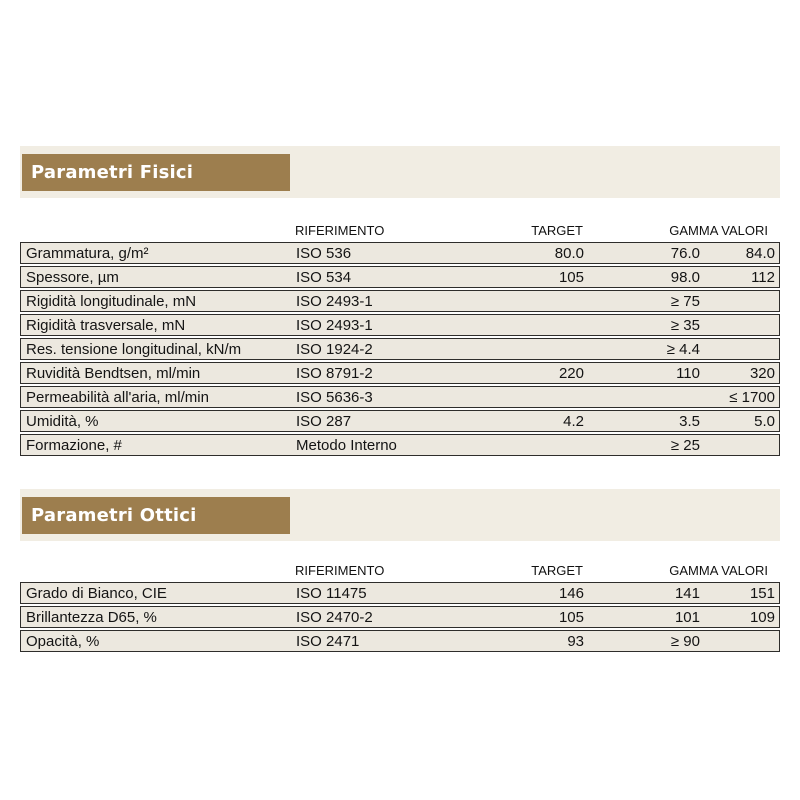 The width and height of the screenshot is (800, 800). What do you see at coordinates (575, 641) in the screenshot?
I see `cell-target: 93` at bounding box center [575, 641].